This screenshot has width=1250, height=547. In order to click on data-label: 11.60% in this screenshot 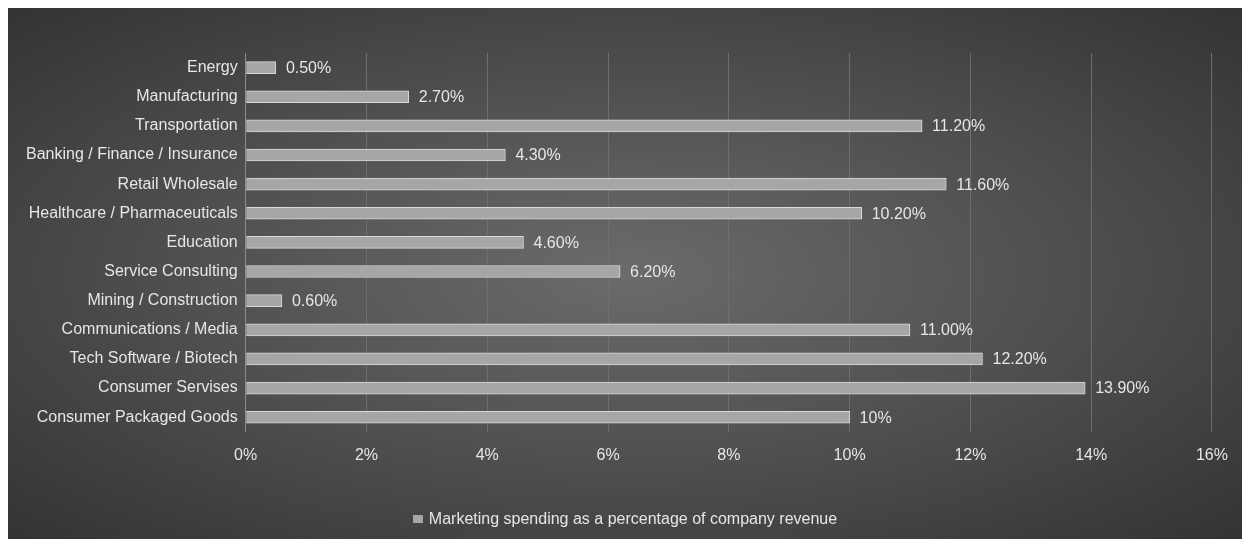, I will do `click(983, 184)`.